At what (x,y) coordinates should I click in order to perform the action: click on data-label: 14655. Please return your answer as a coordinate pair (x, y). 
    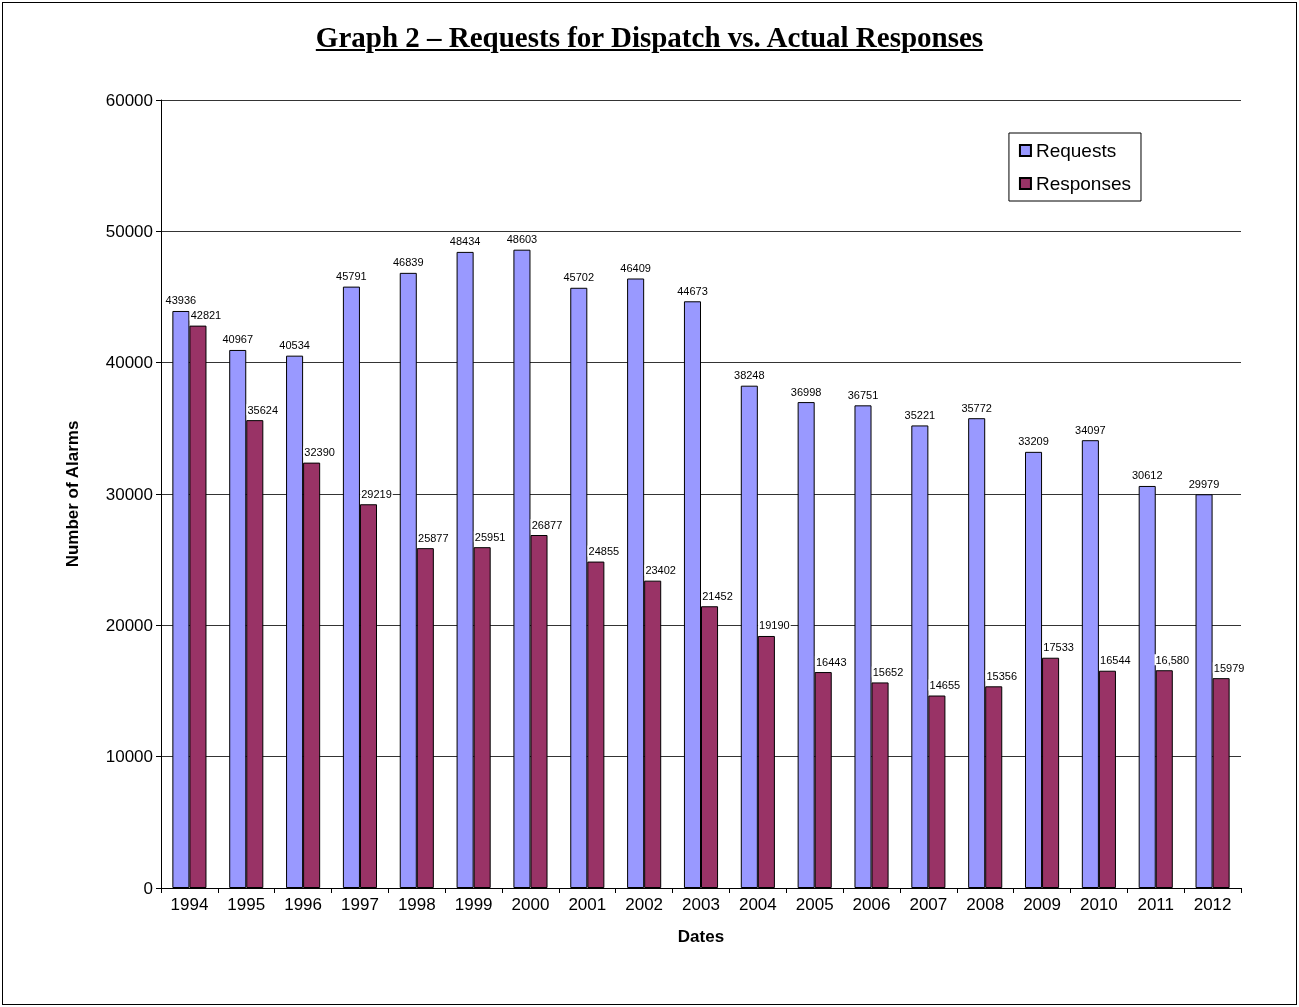
    Looking at the image, I should click on (945, 685).